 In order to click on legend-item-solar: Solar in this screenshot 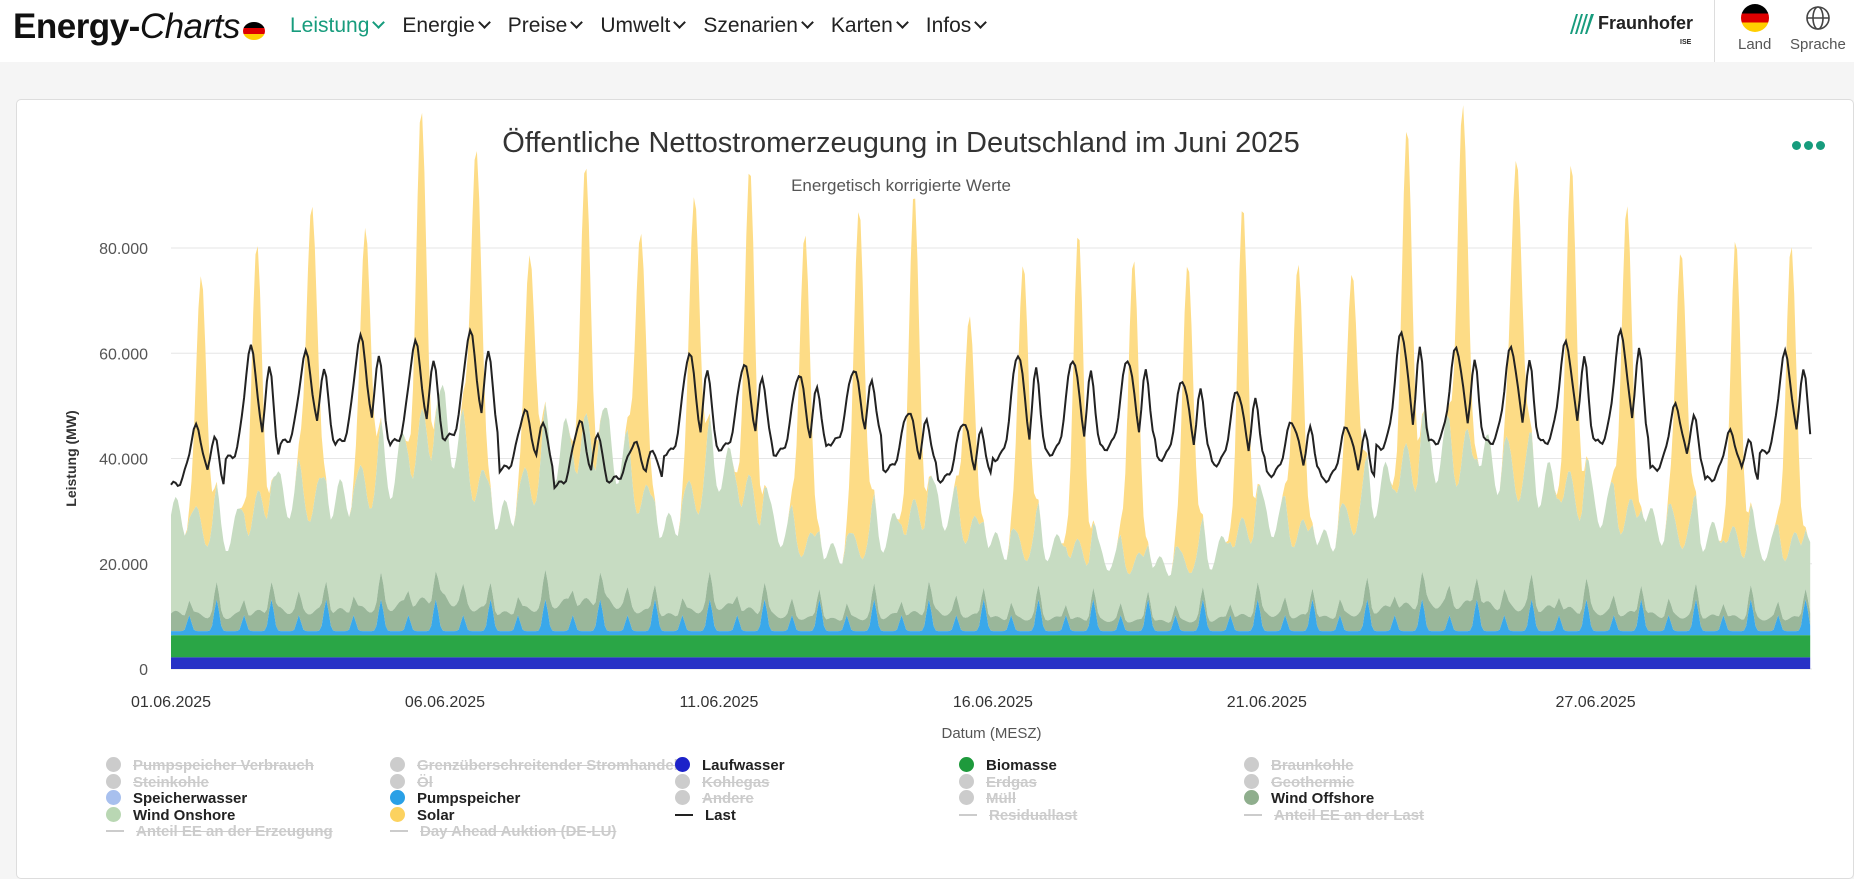, I will do `click(422, 815)`.